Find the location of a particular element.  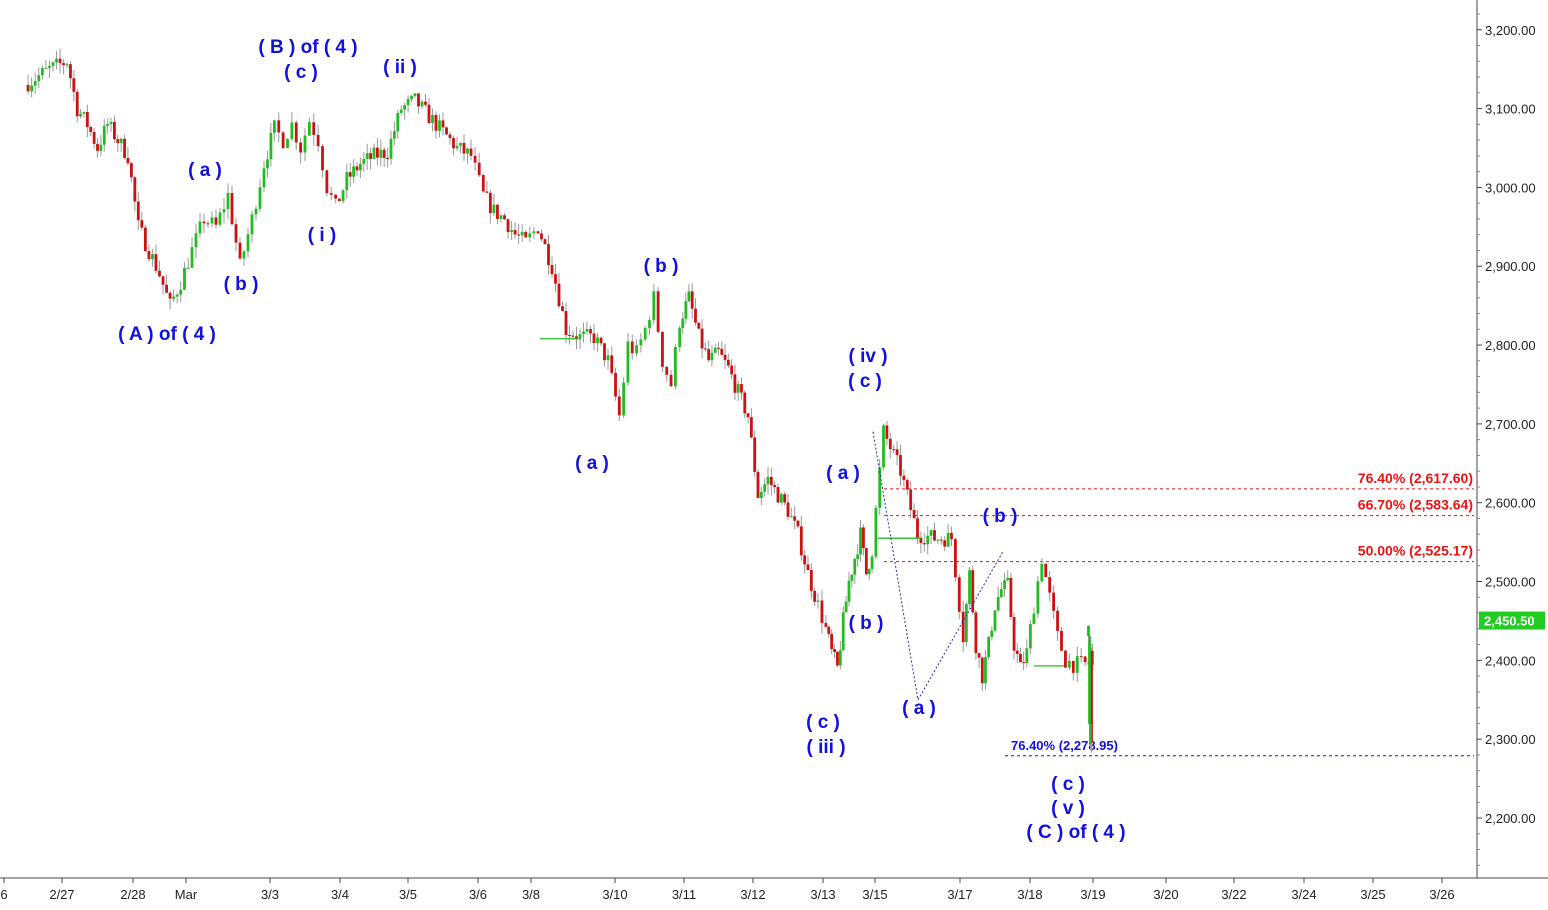

y-axis-tick-label: 2,500.00 is located at coordinates (1510, 582).